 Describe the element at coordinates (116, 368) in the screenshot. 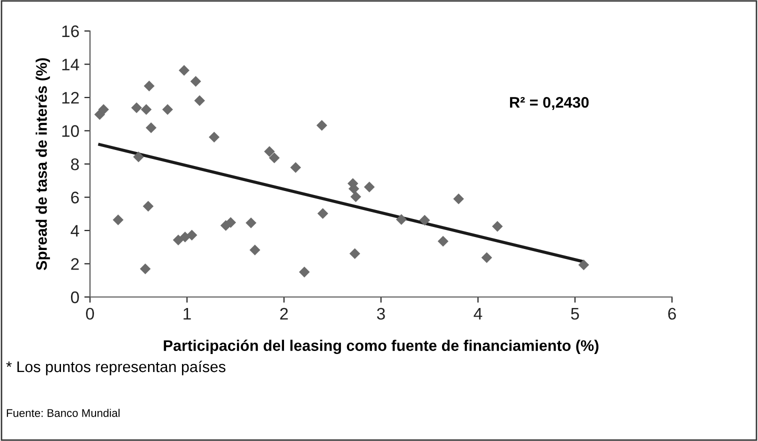

I see `text: * Los puntos representan países` at that location.